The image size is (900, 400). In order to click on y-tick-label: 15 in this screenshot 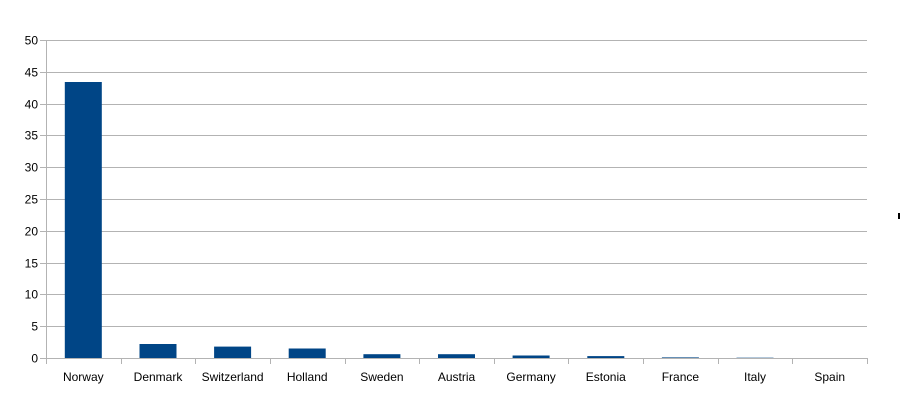, I will do `click(32, 264)`.